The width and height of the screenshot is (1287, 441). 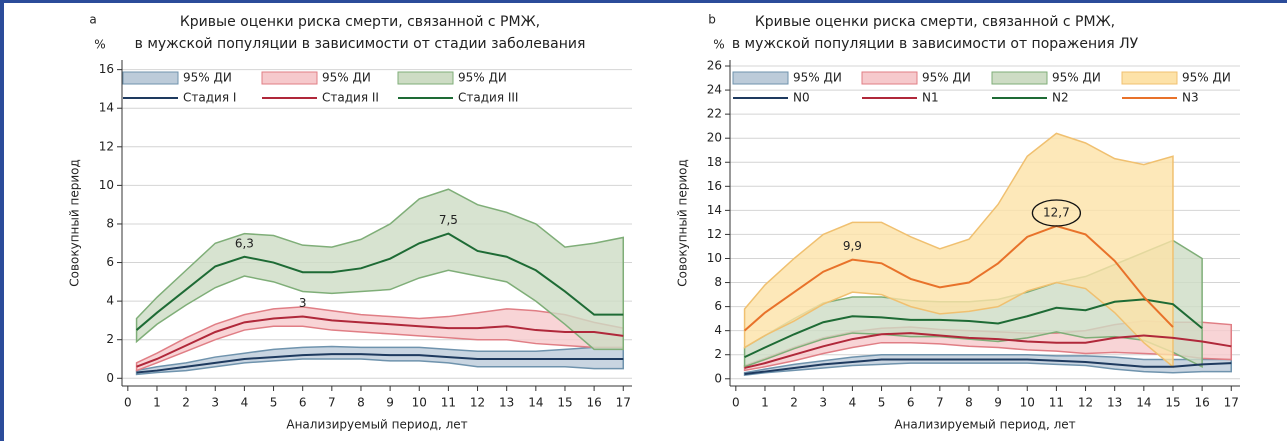 What do you see at coordinates (714, 114) in the screenshot?
I see `y-tick-label: 22` at bounding box center [714, 114].